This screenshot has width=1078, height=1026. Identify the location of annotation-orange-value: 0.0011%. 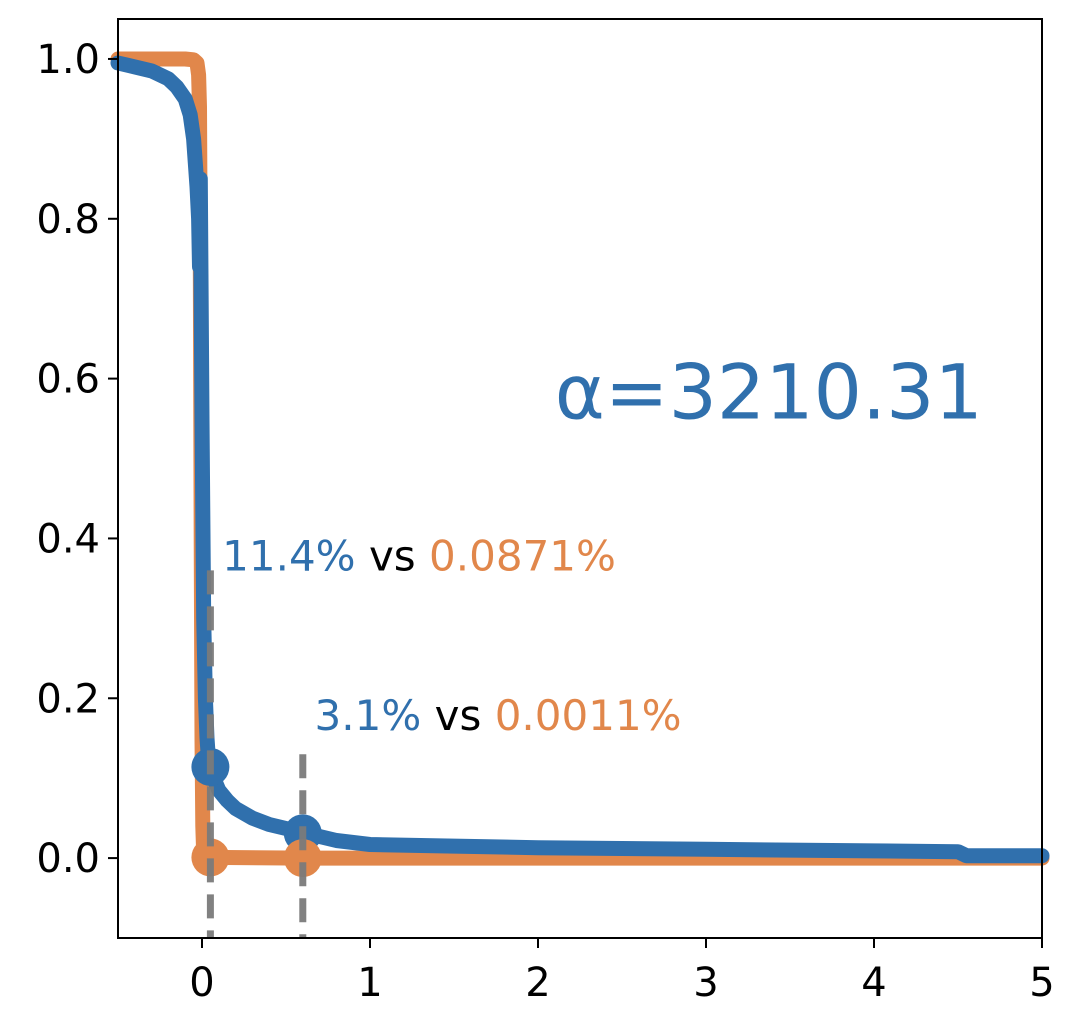
(588, 715).